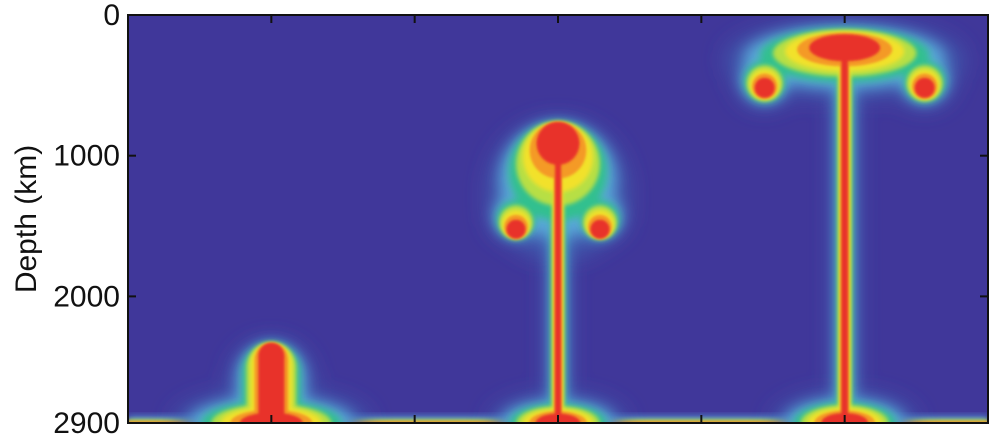 The width and height of the screenshot is (992, 438). I want to click on plume-head-base, so click(271, 389).